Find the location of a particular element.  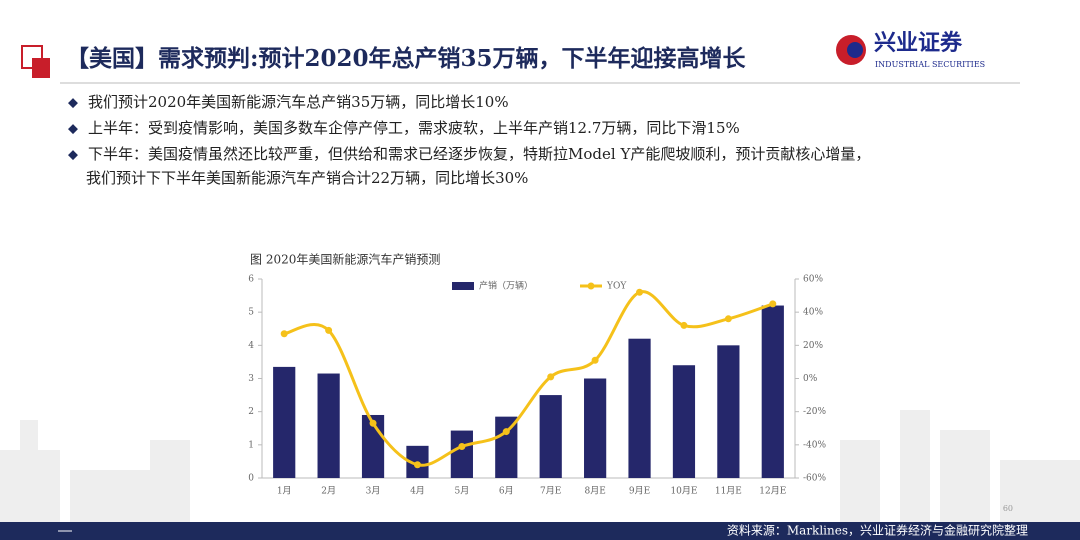

y-tick-label: 5 is located at coordinates (251, 313).